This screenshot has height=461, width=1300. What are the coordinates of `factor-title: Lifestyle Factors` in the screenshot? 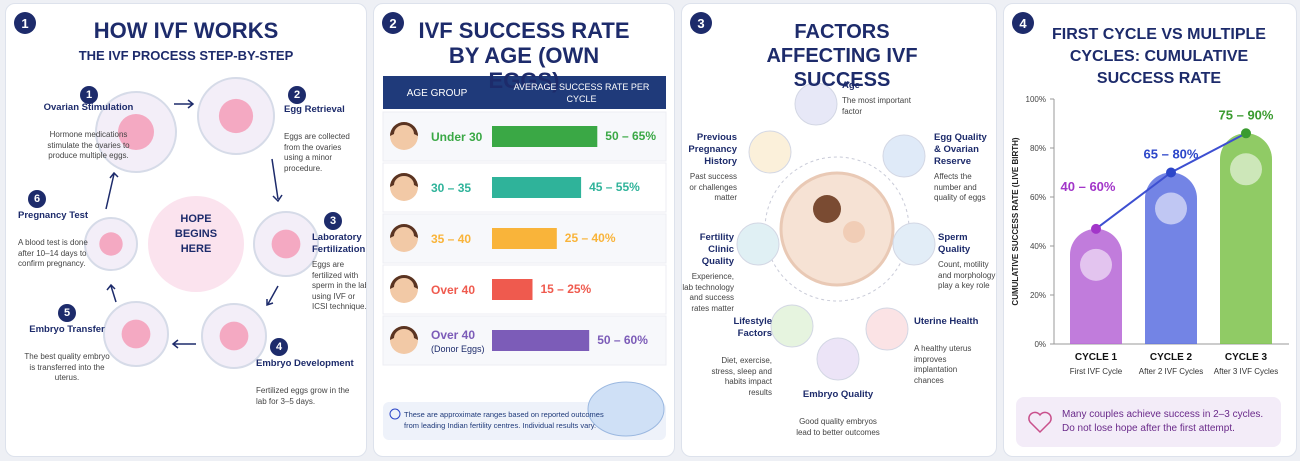 It's located at (752, 327).